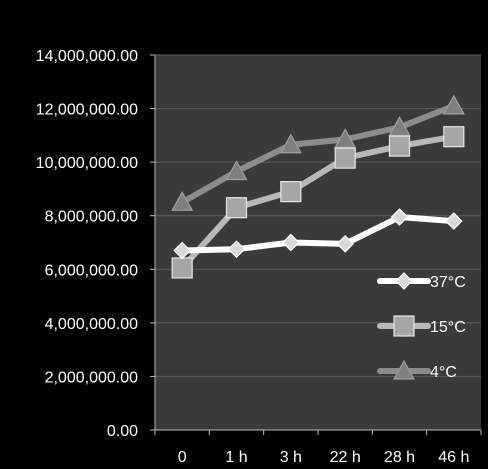 The width and height of the screenshot is (488, 469). I want to click on legend-marker-triangle, so click(404, 369).